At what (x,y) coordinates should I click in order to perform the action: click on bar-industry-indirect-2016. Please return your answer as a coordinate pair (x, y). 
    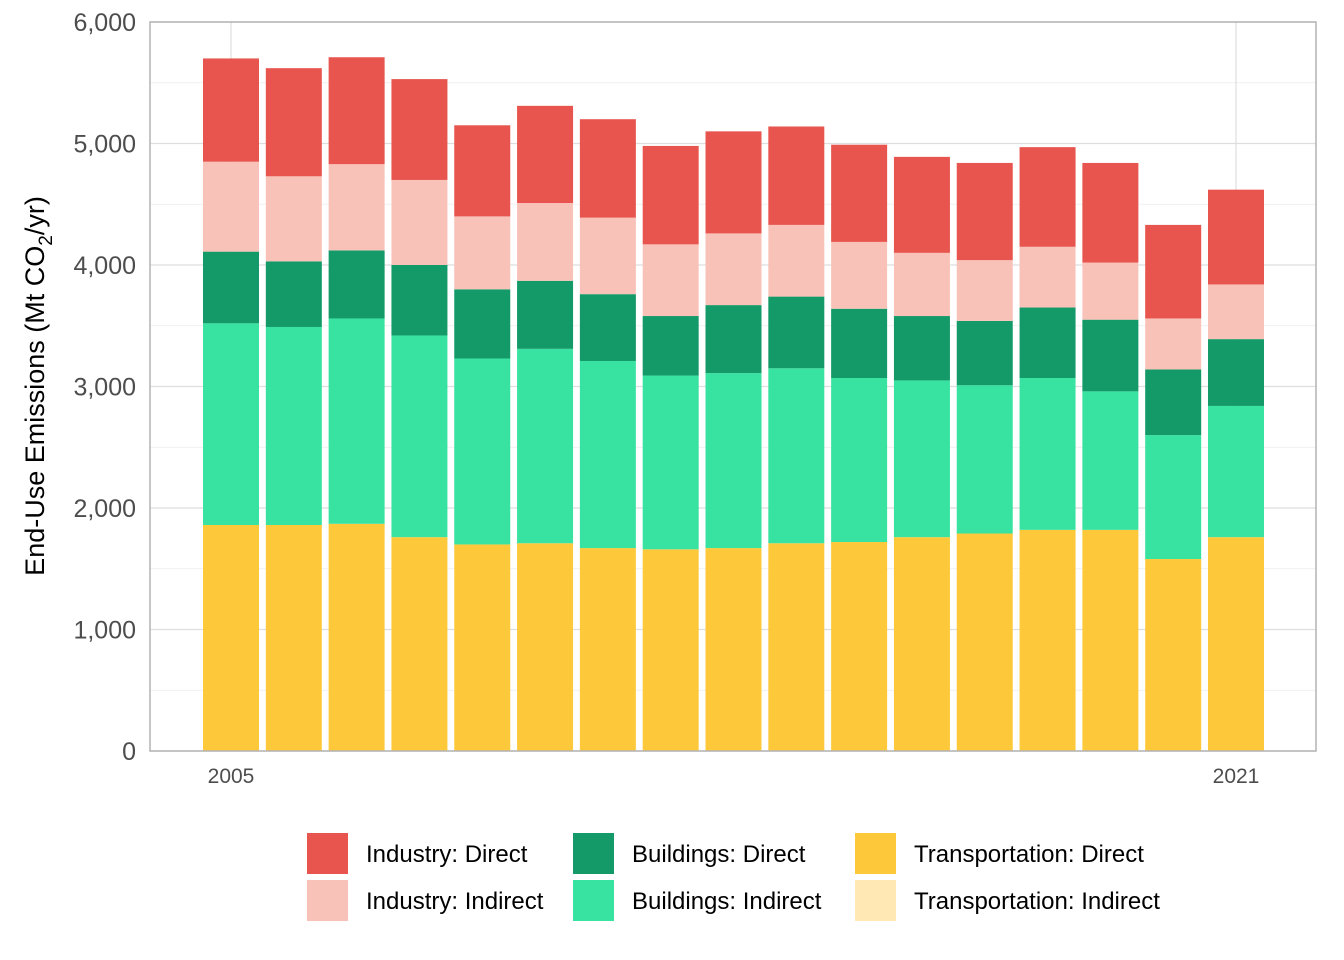
    Looking at the image, I should click on (921, 284).